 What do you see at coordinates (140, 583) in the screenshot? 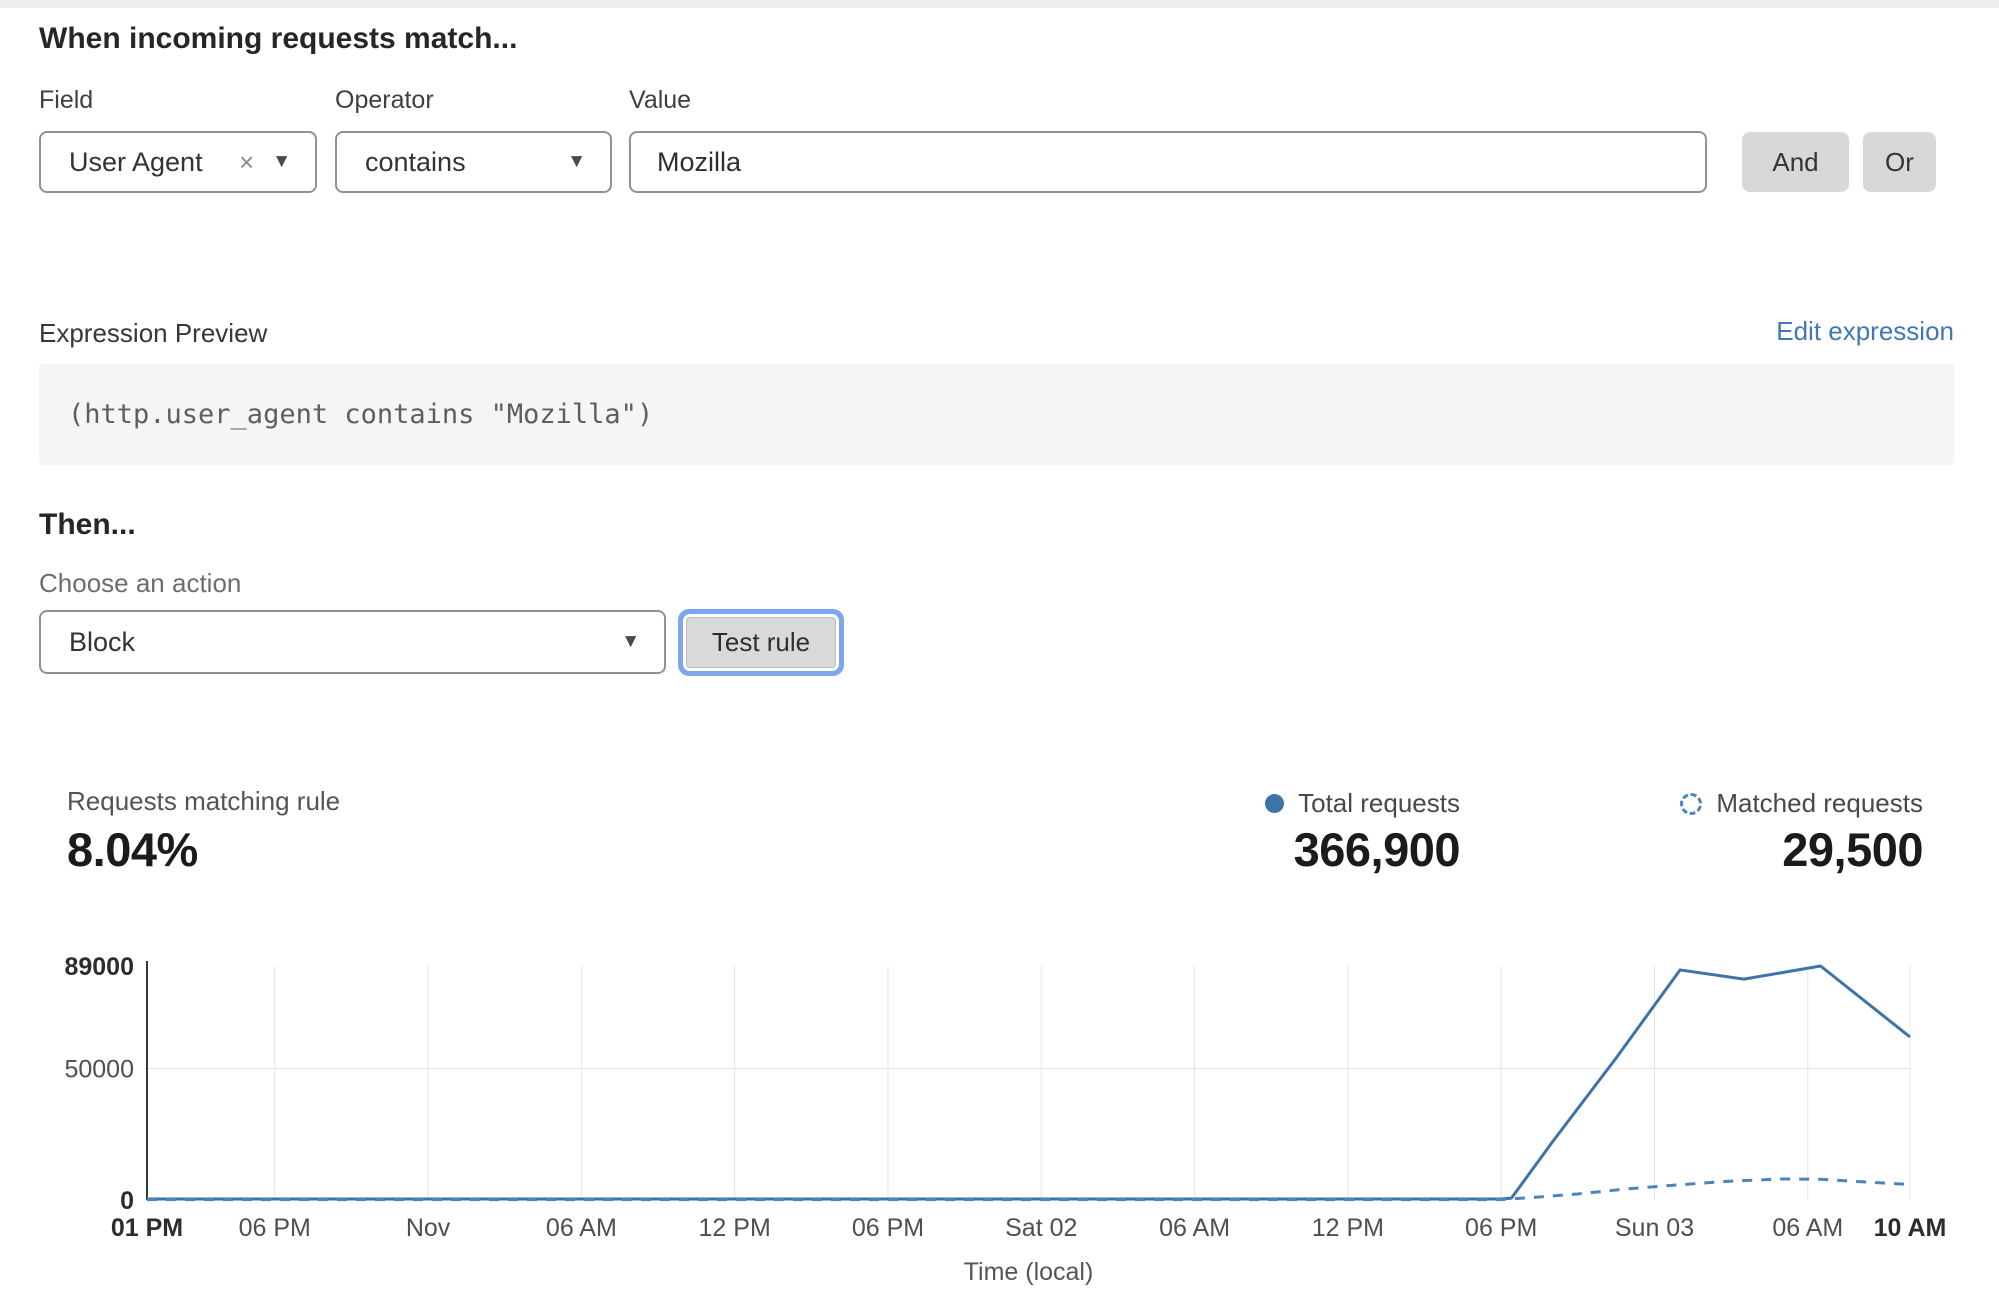
I see `choose-action-label: Choose an action` at bounding box center [140, 583].